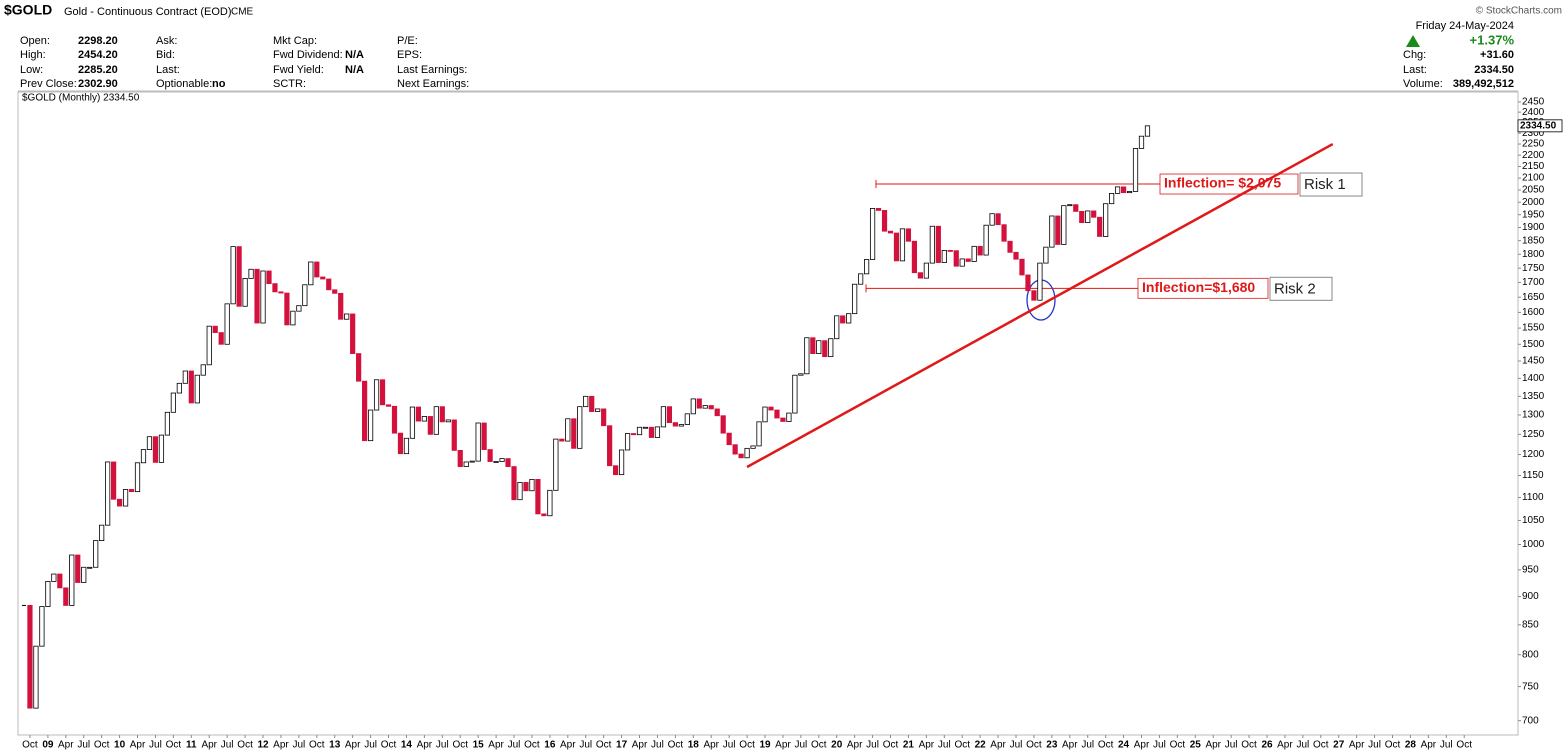 The width and height of the screenshot is (1566, 754). What do you see at coordinates (1533, 434) in the screenshot?
I see `y-tick-label: 1250` at bounding box center [1533, 434].